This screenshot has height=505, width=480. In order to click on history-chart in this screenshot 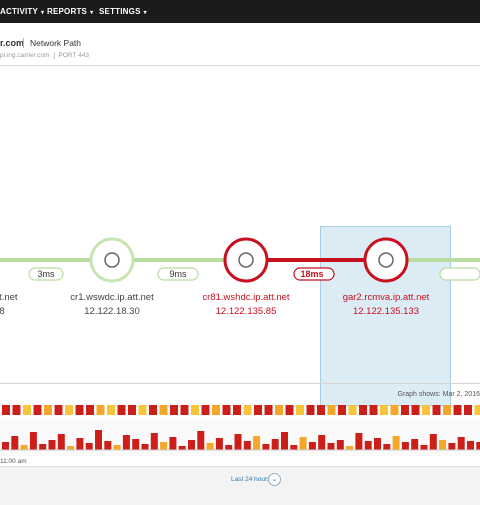, I will do `click(240, 438)`.